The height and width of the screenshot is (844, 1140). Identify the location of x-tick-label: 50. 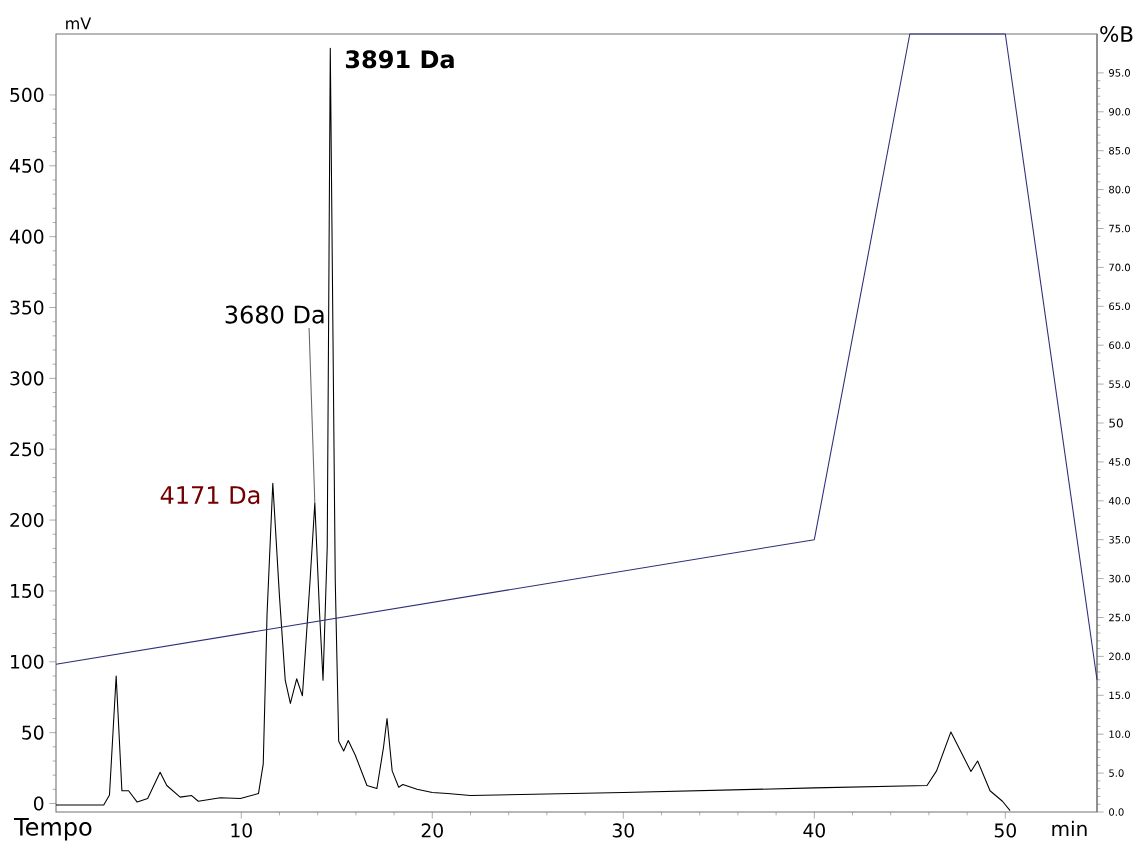
(1005, 830).